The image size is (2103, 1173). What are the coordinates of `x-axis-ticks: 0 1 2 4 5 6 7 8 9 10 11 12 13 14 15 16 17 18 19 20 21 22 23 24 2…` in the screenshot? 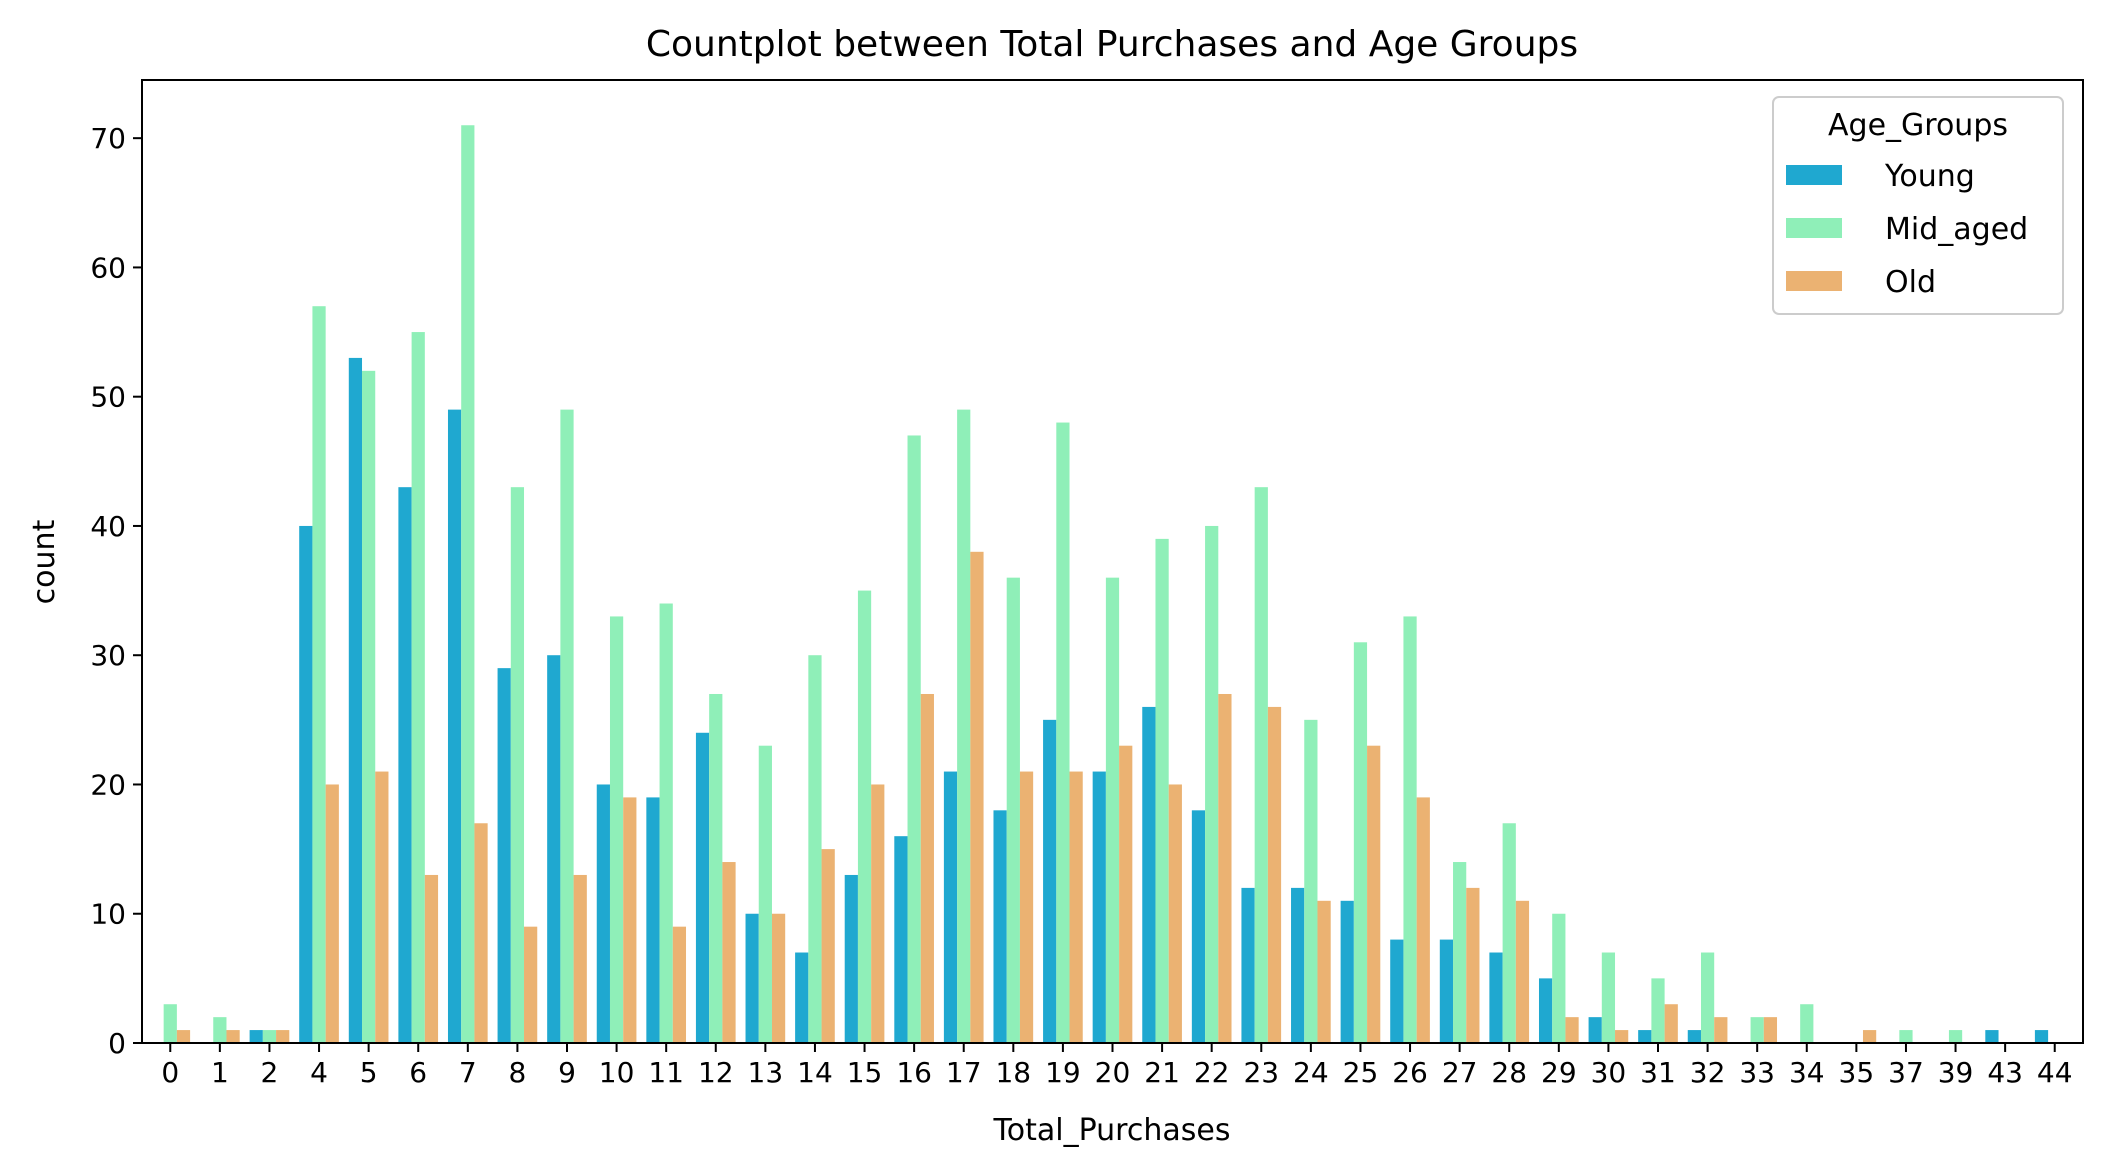 It's located at (1117, 1066).